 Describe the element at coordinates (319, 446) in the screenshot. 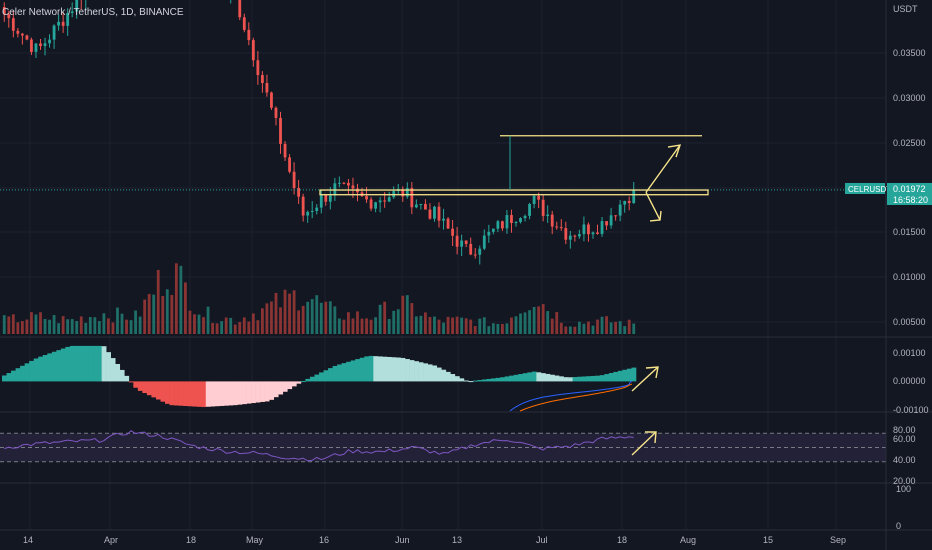

I see `rsi-line` at that location.